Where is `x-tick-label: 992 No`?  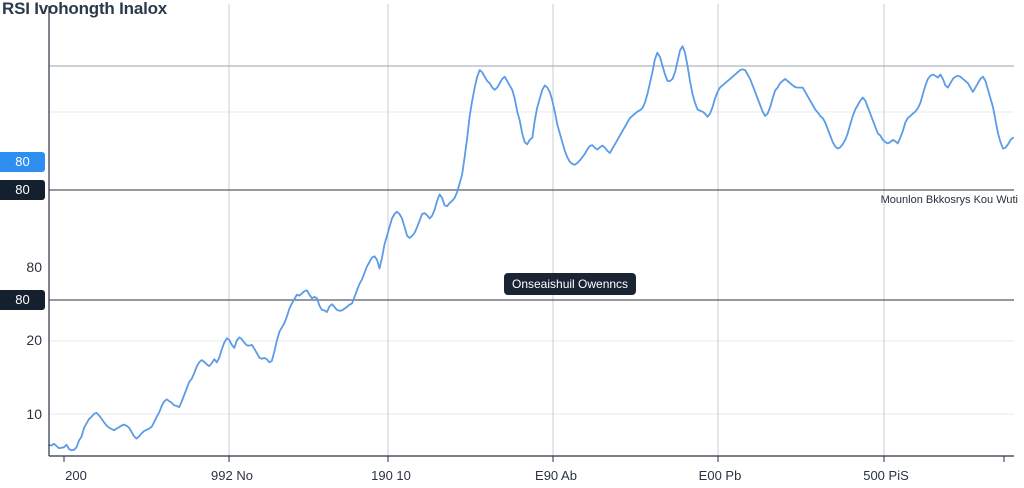
x-tick-label: 992 No is located at coordinates (232, 475).